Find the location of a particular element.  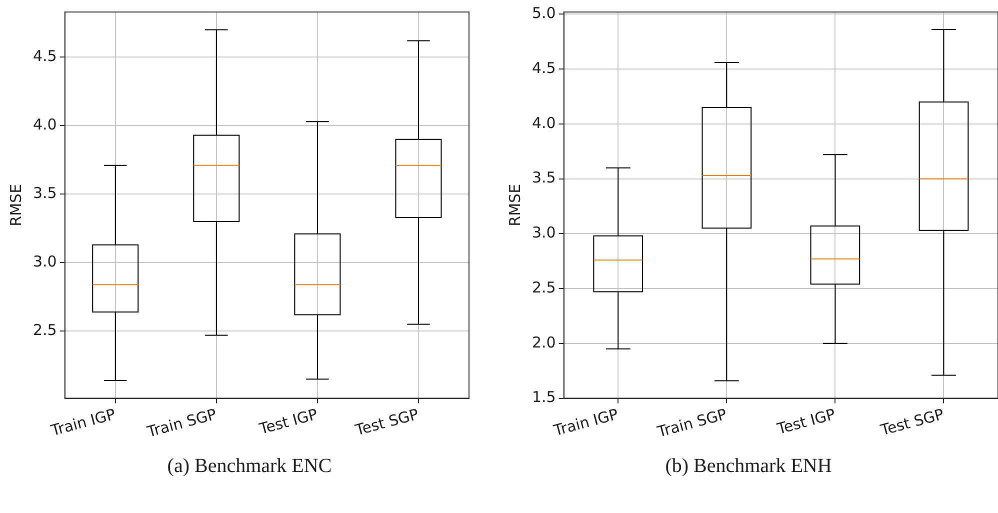

text: (a) Benchmark ENC is located at coordinates (249, 466).